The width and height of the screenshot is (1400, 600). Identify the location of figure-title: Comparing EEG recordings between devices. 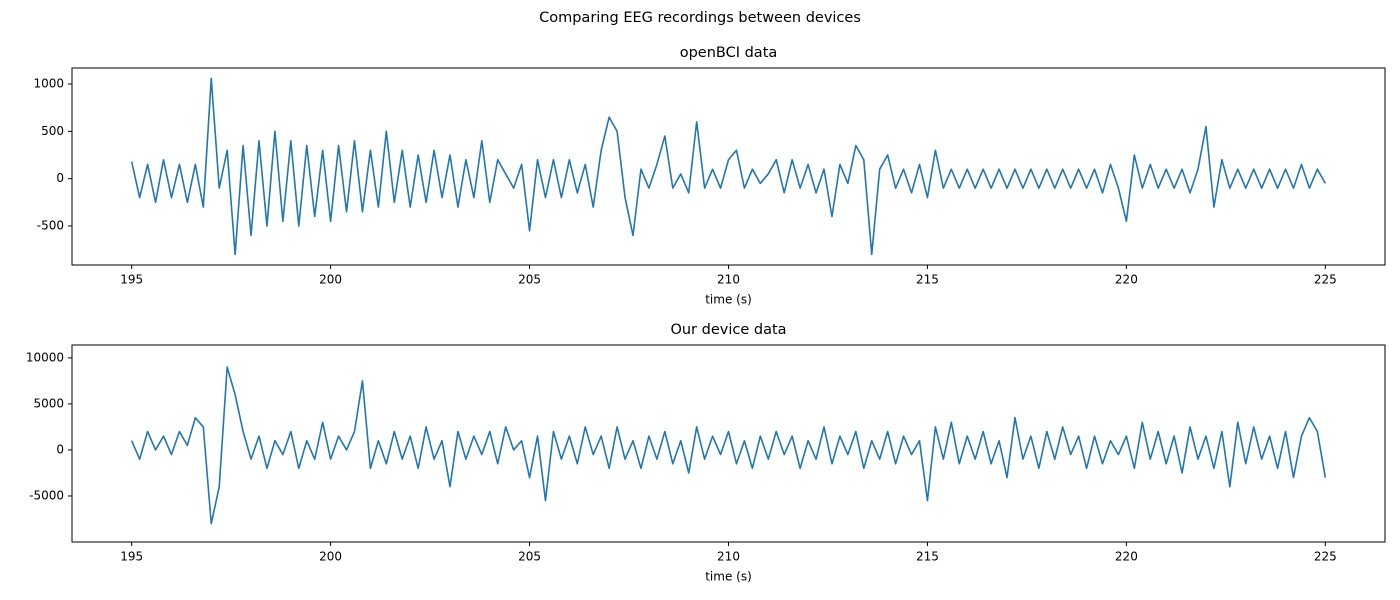
(700, 18).